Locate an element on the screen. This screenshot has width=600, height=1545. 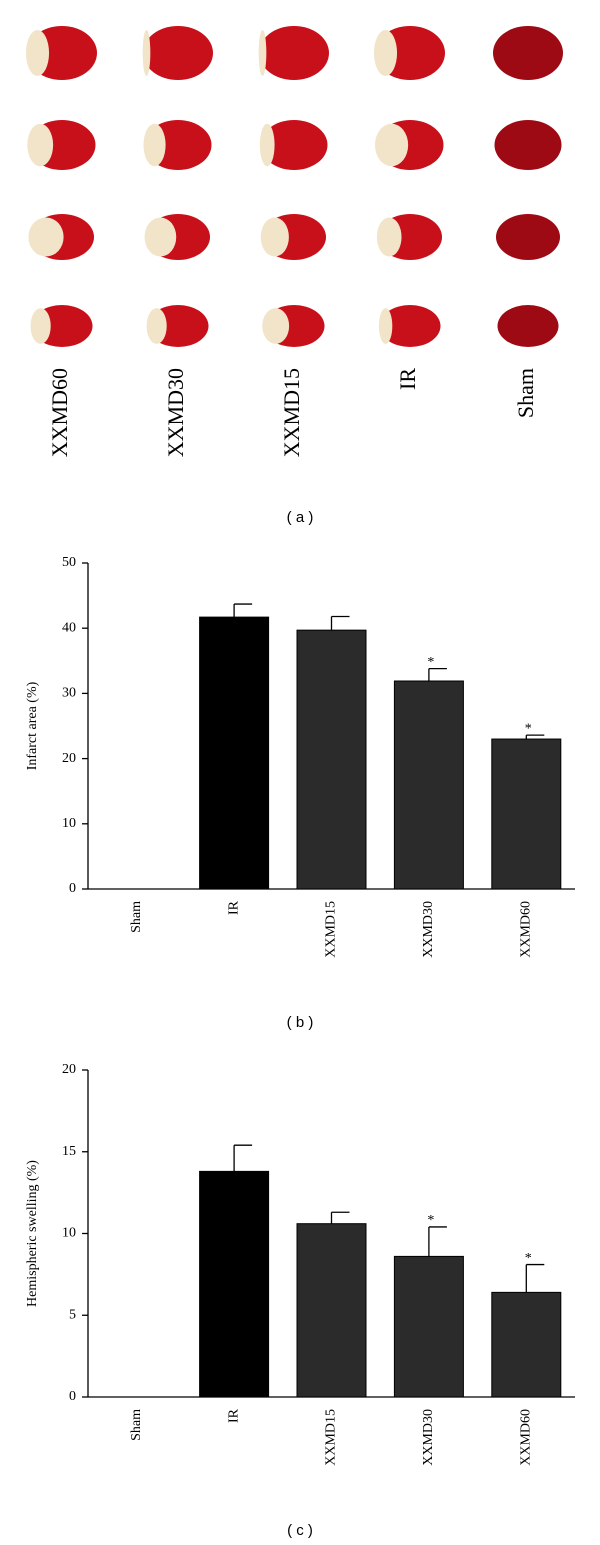
y-tick-label: 30 is located at coordinates (69, 693).